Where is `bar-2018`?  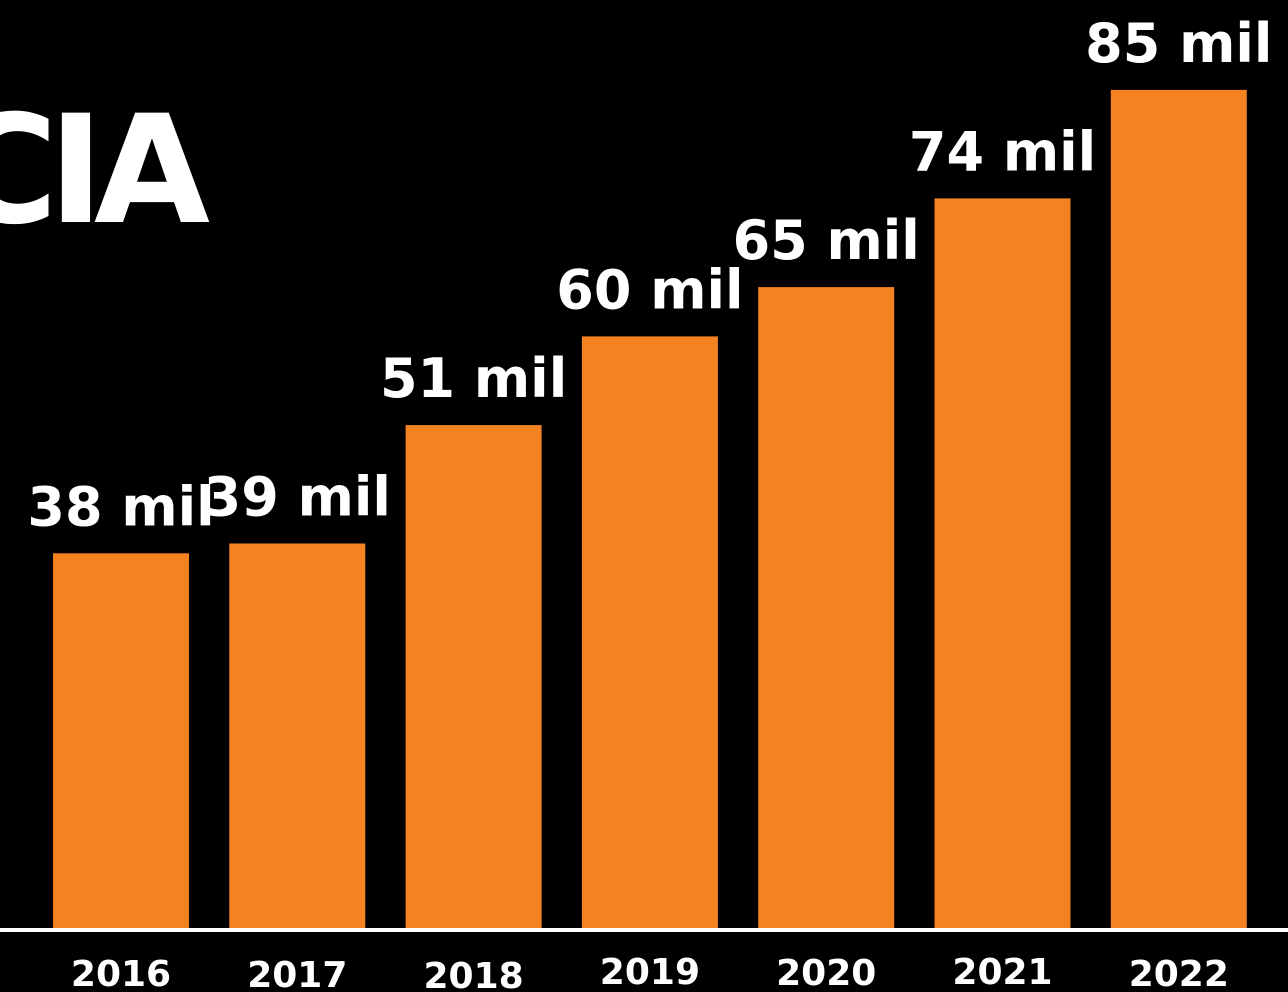
bar-2018 is located at coordinates (473, 676).